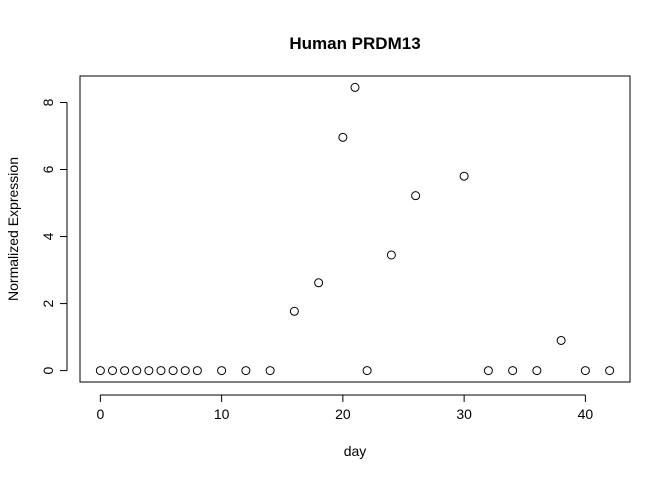 The height and width of the screenshot is (480, 672). What do you see at coordinates (48, 169) in the screenshot?
I see `y-tick-label: 6` at bounding box center [48, 169].